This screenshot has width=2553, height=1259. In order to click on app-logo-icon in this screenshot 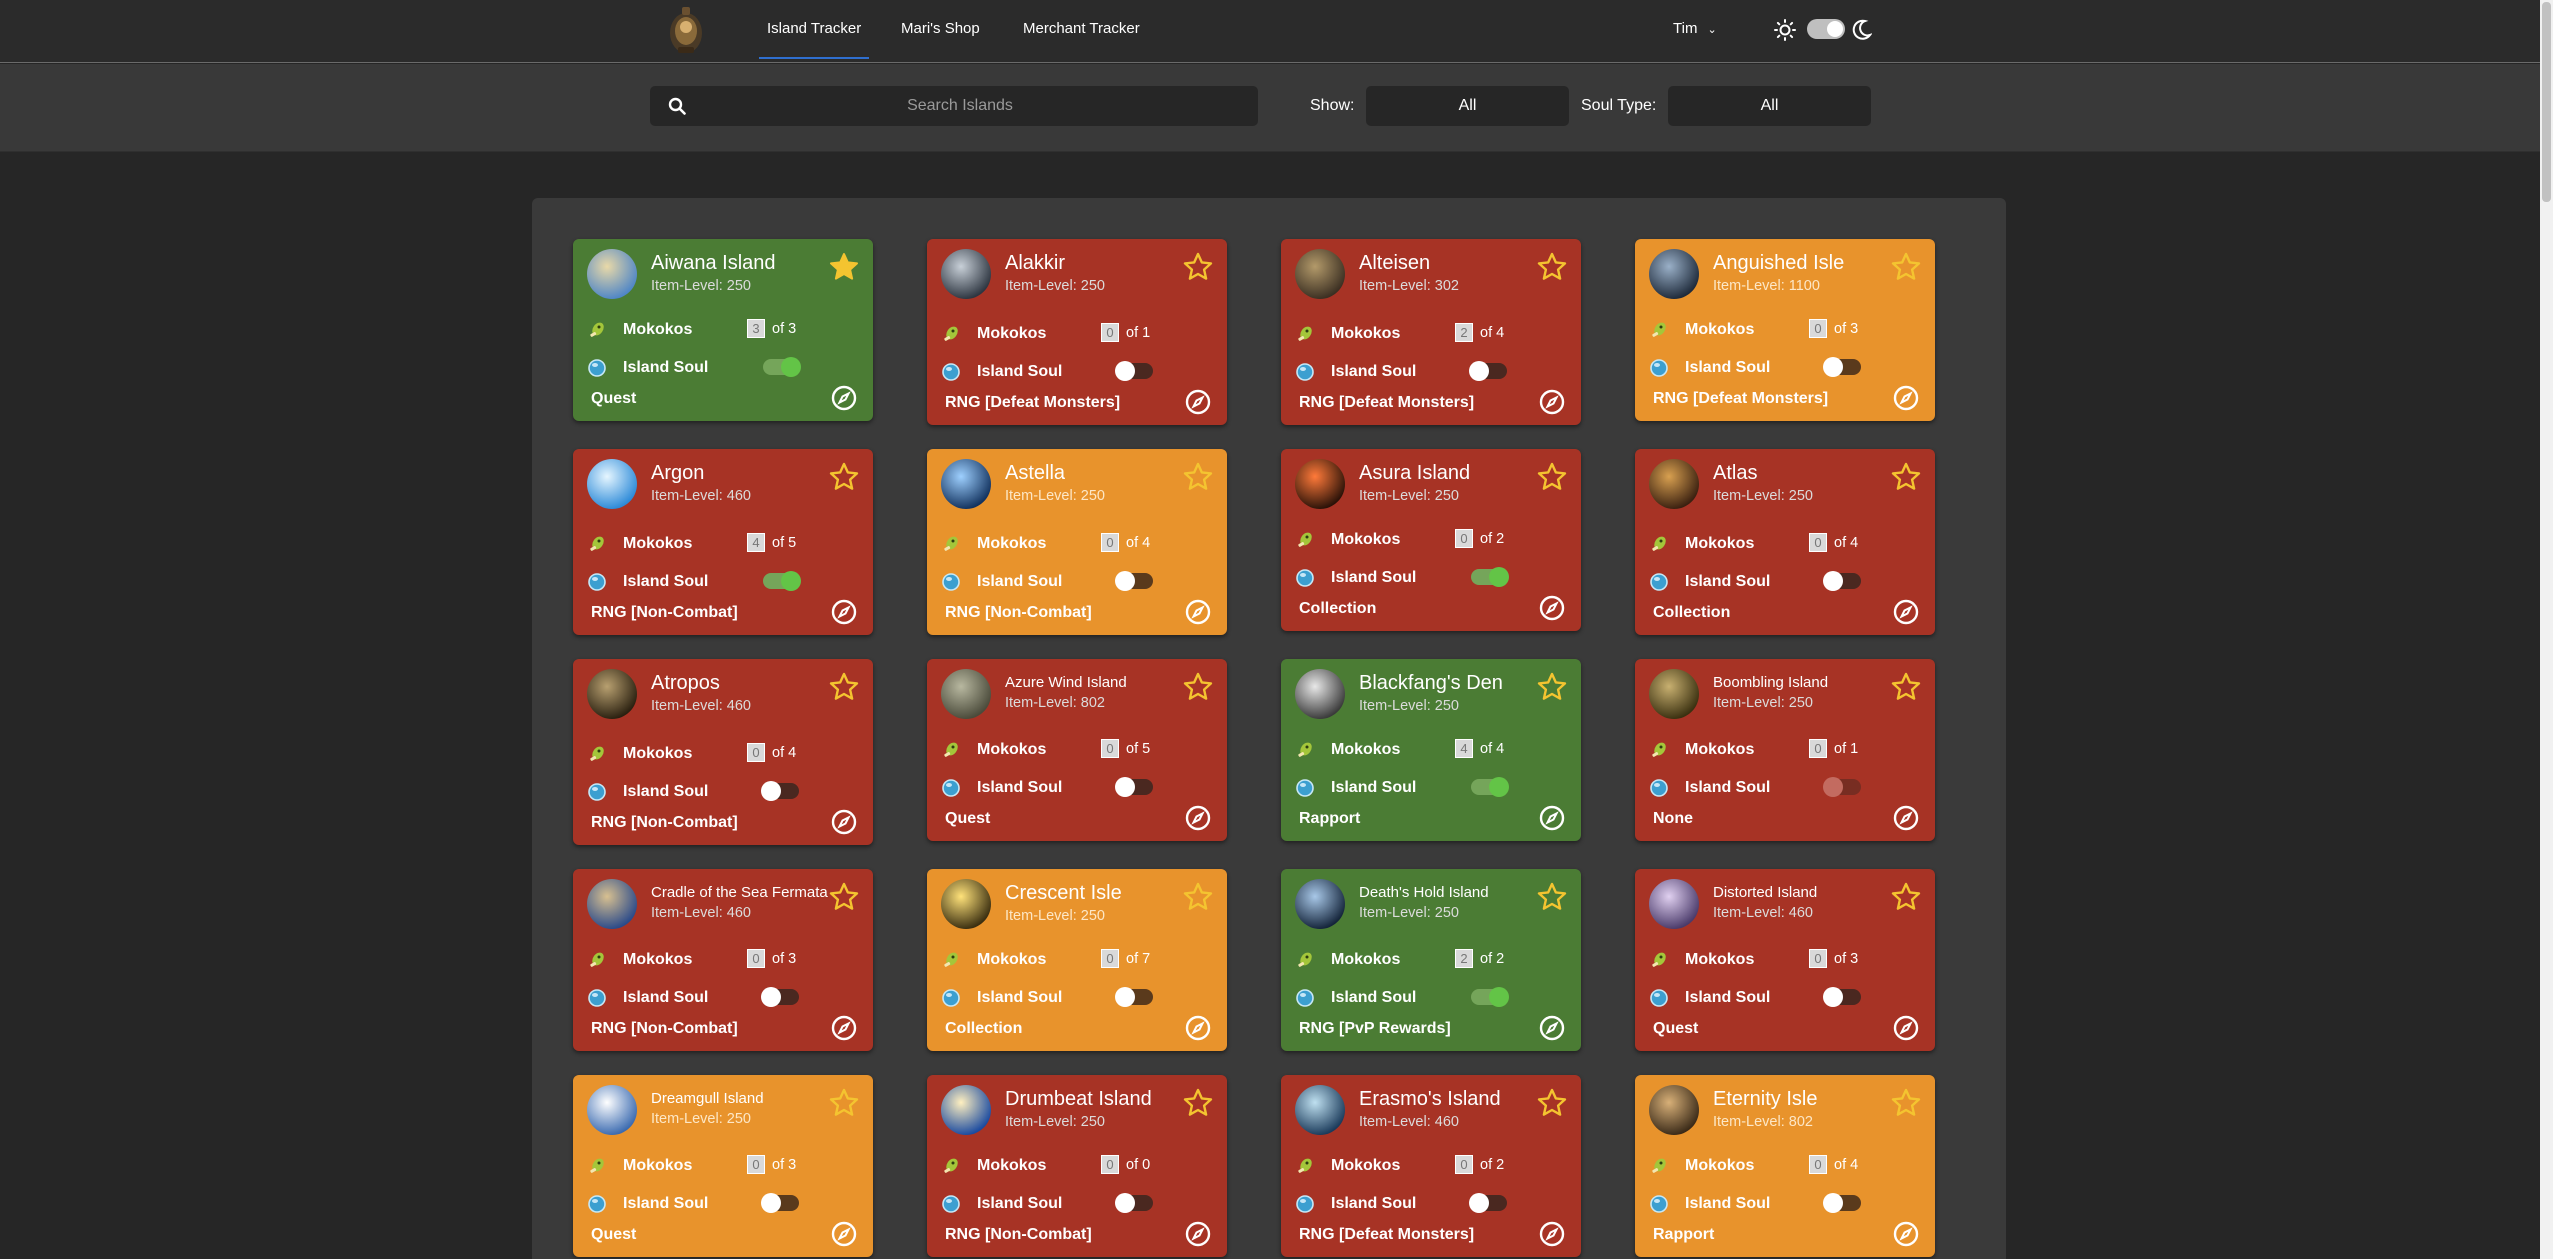, I will do `click(686, 30)`.